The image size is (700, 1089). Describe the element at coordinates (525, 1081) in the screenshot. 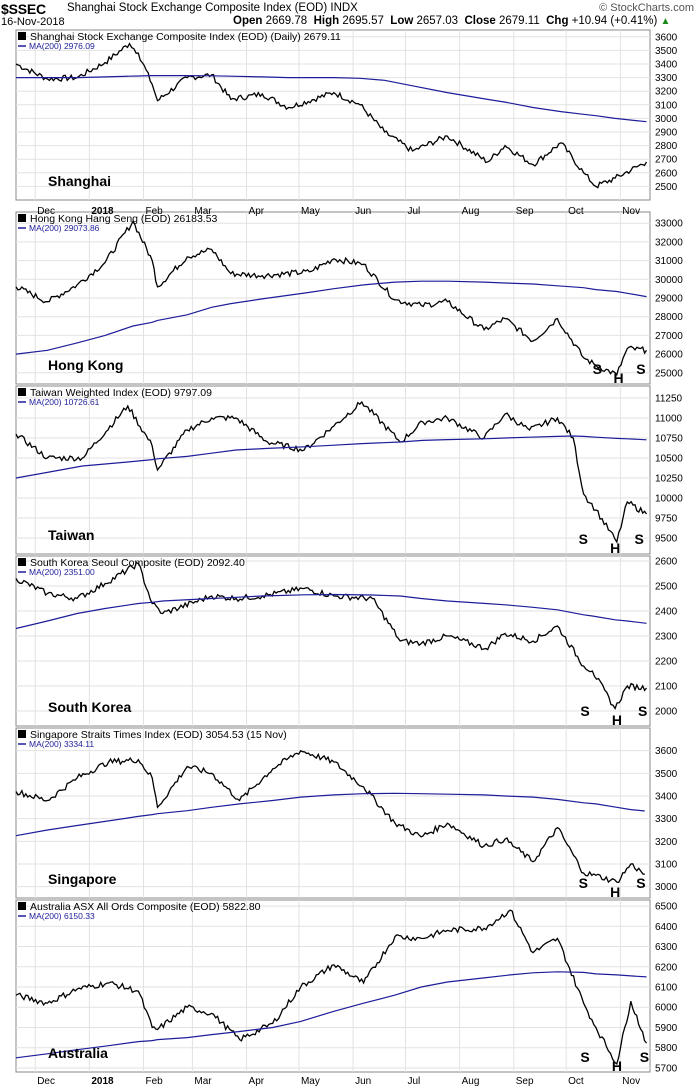

I see `x-tick-label: Sep` at that location.